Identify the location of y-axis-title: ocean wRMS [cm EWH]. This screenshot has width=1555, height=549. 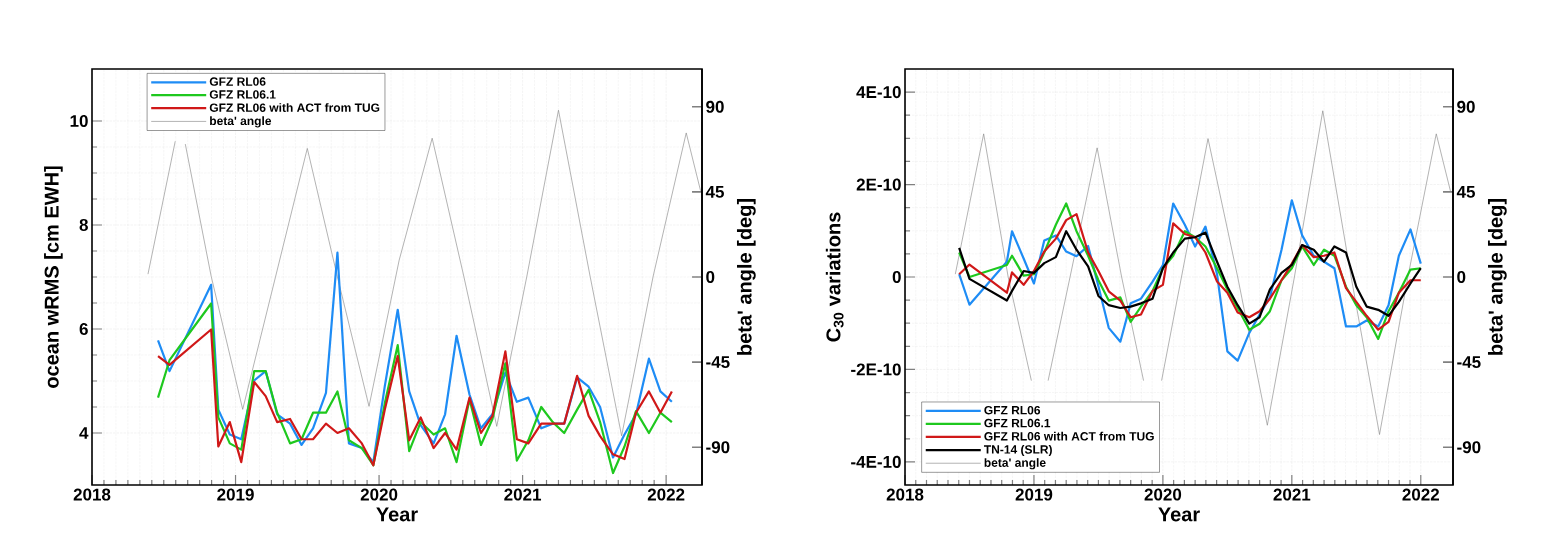
(53, 277).